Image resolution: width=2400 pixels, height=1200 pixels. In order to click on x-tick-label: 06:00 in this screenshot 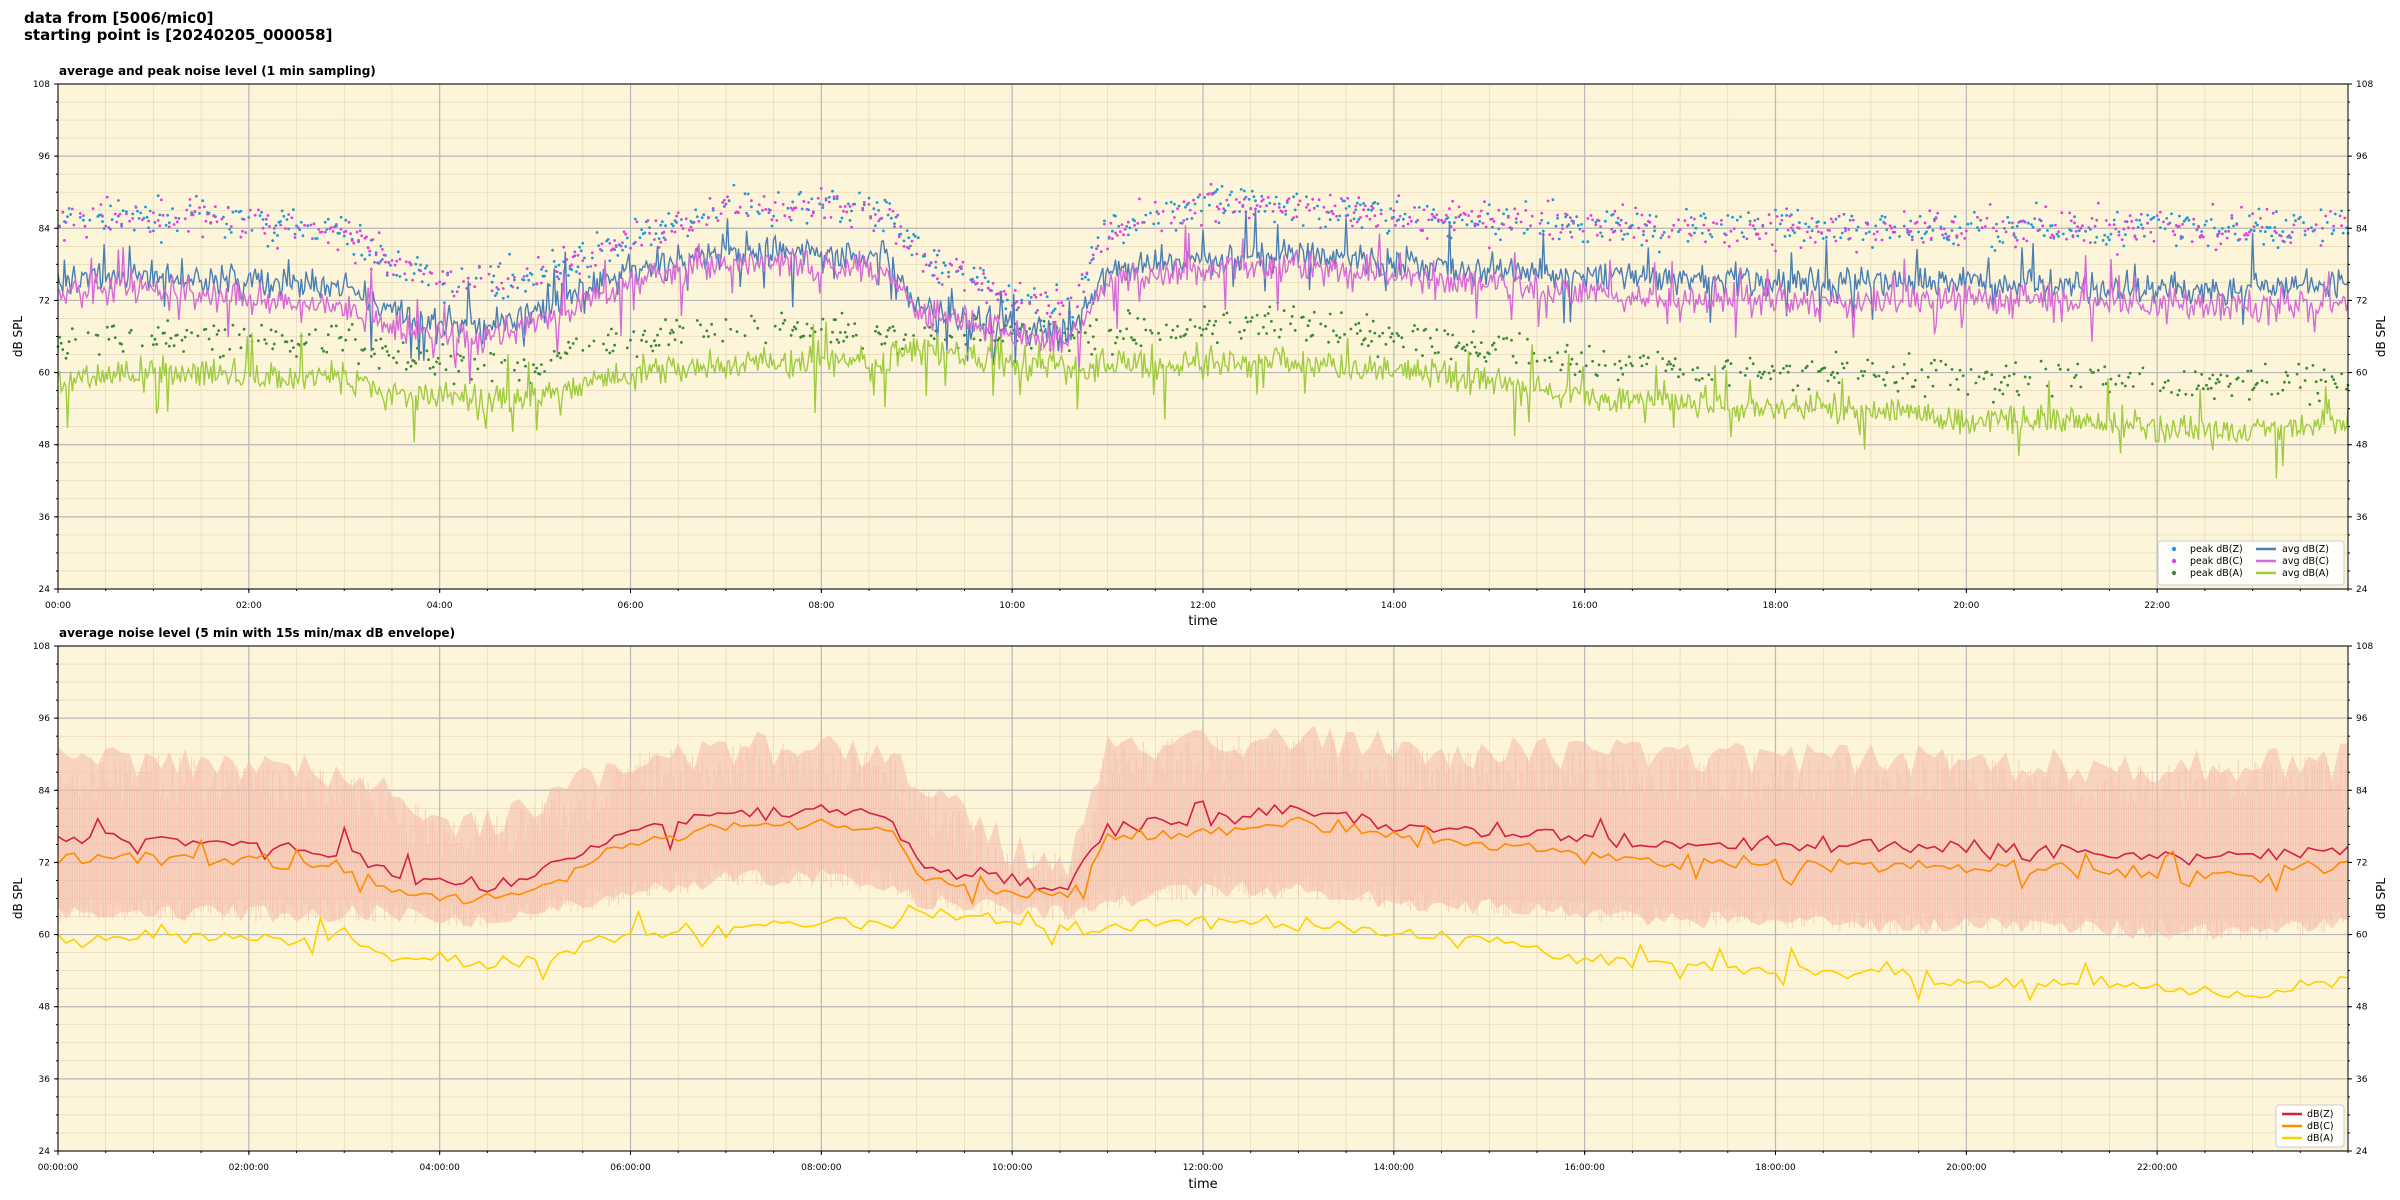, I will do `click(631, 606)`.